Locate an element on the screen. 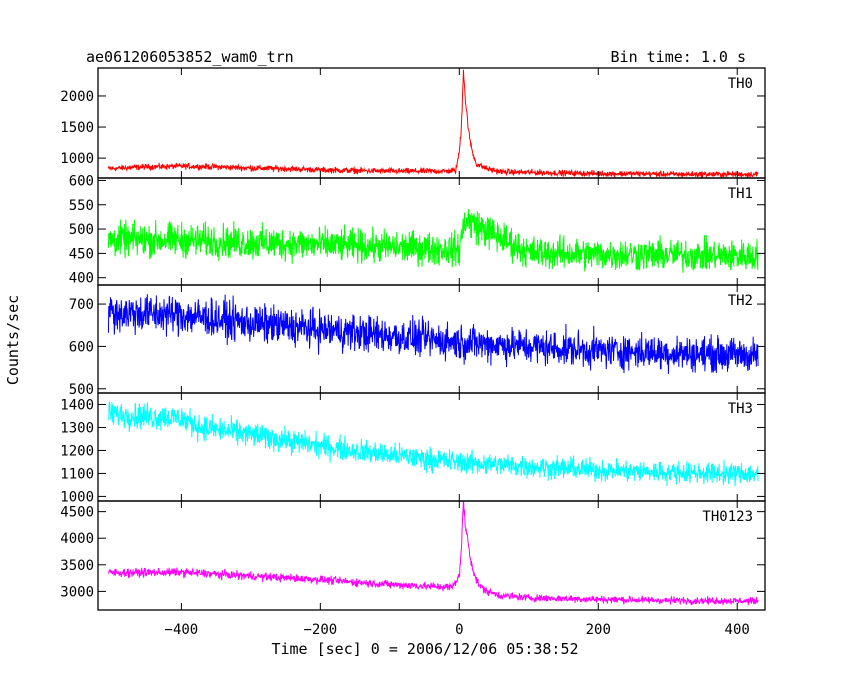 Image resolution: width=850 pixels, height=680 pixels. panel-th2: 500 600 700 TH2 is located at coordinates (417, 341).